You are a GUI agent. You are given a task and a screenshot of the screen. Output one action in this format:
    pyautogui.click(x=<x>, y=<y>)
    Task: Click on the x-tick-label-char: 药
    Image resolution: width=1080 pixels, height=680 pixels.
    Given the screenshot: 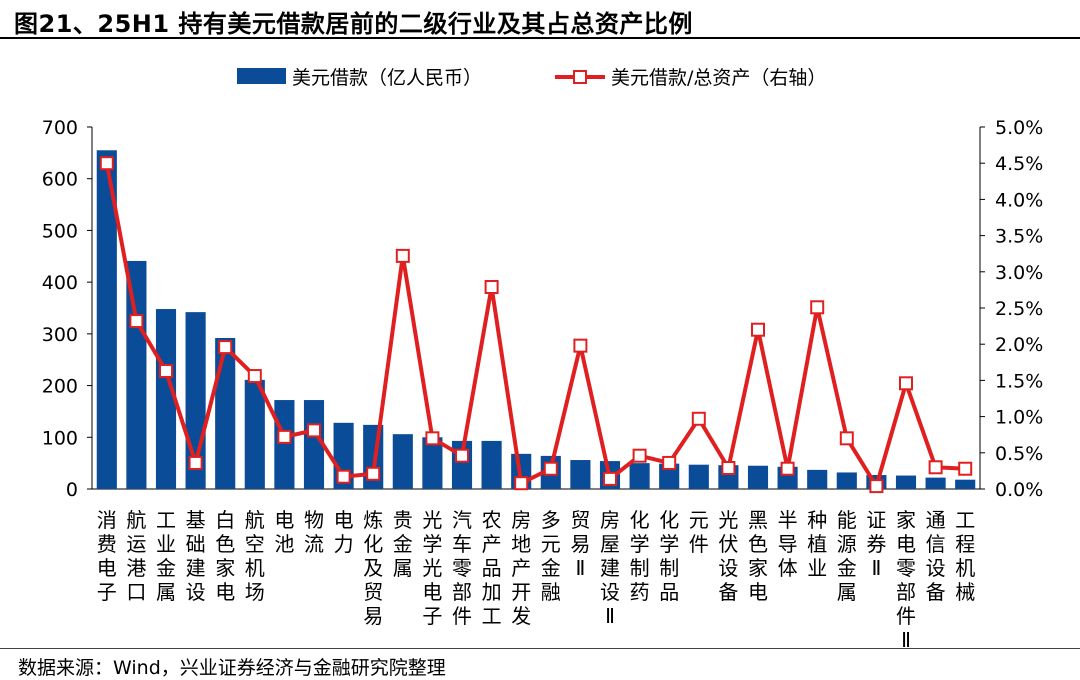 What is the action you would take?
    pyautogui.click(x=640, y=592)
    